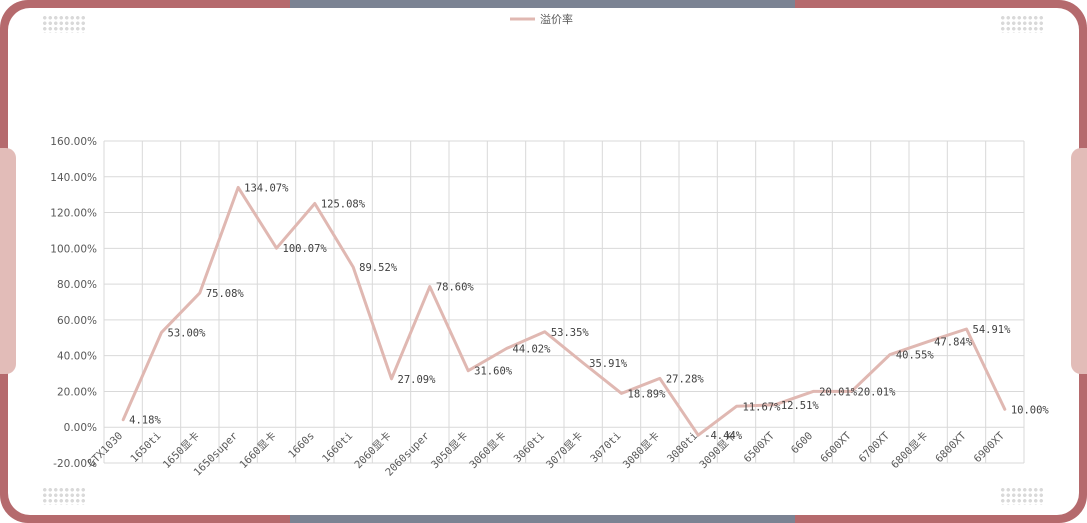 The width and height of the screenshot is (1087, 523). Describe the element at coordinates (493, 372) in the screenshot. I see `data-label: 31.60%` at that location.